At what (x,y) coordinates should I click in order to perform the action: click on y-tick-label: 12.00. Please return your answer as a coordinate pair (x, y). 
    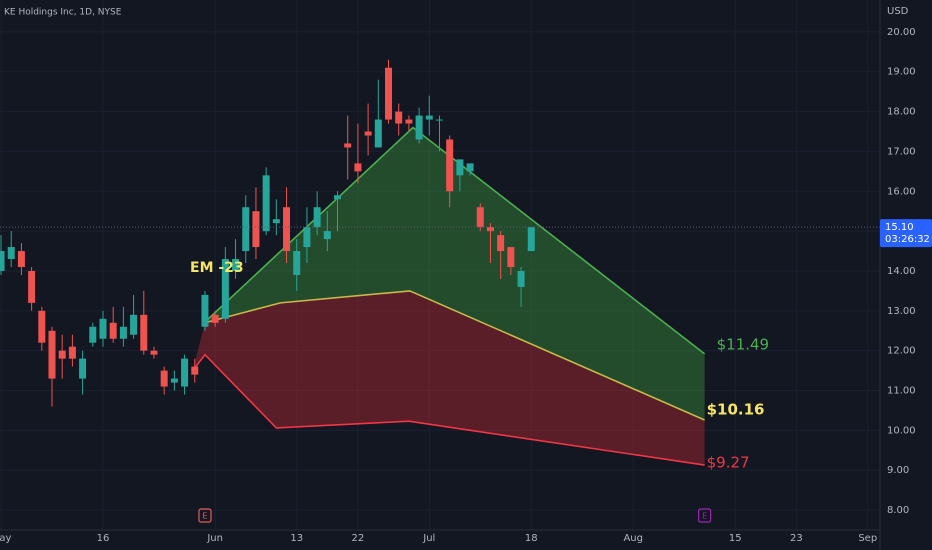
    Looking at the image, I should click on (901, 351).